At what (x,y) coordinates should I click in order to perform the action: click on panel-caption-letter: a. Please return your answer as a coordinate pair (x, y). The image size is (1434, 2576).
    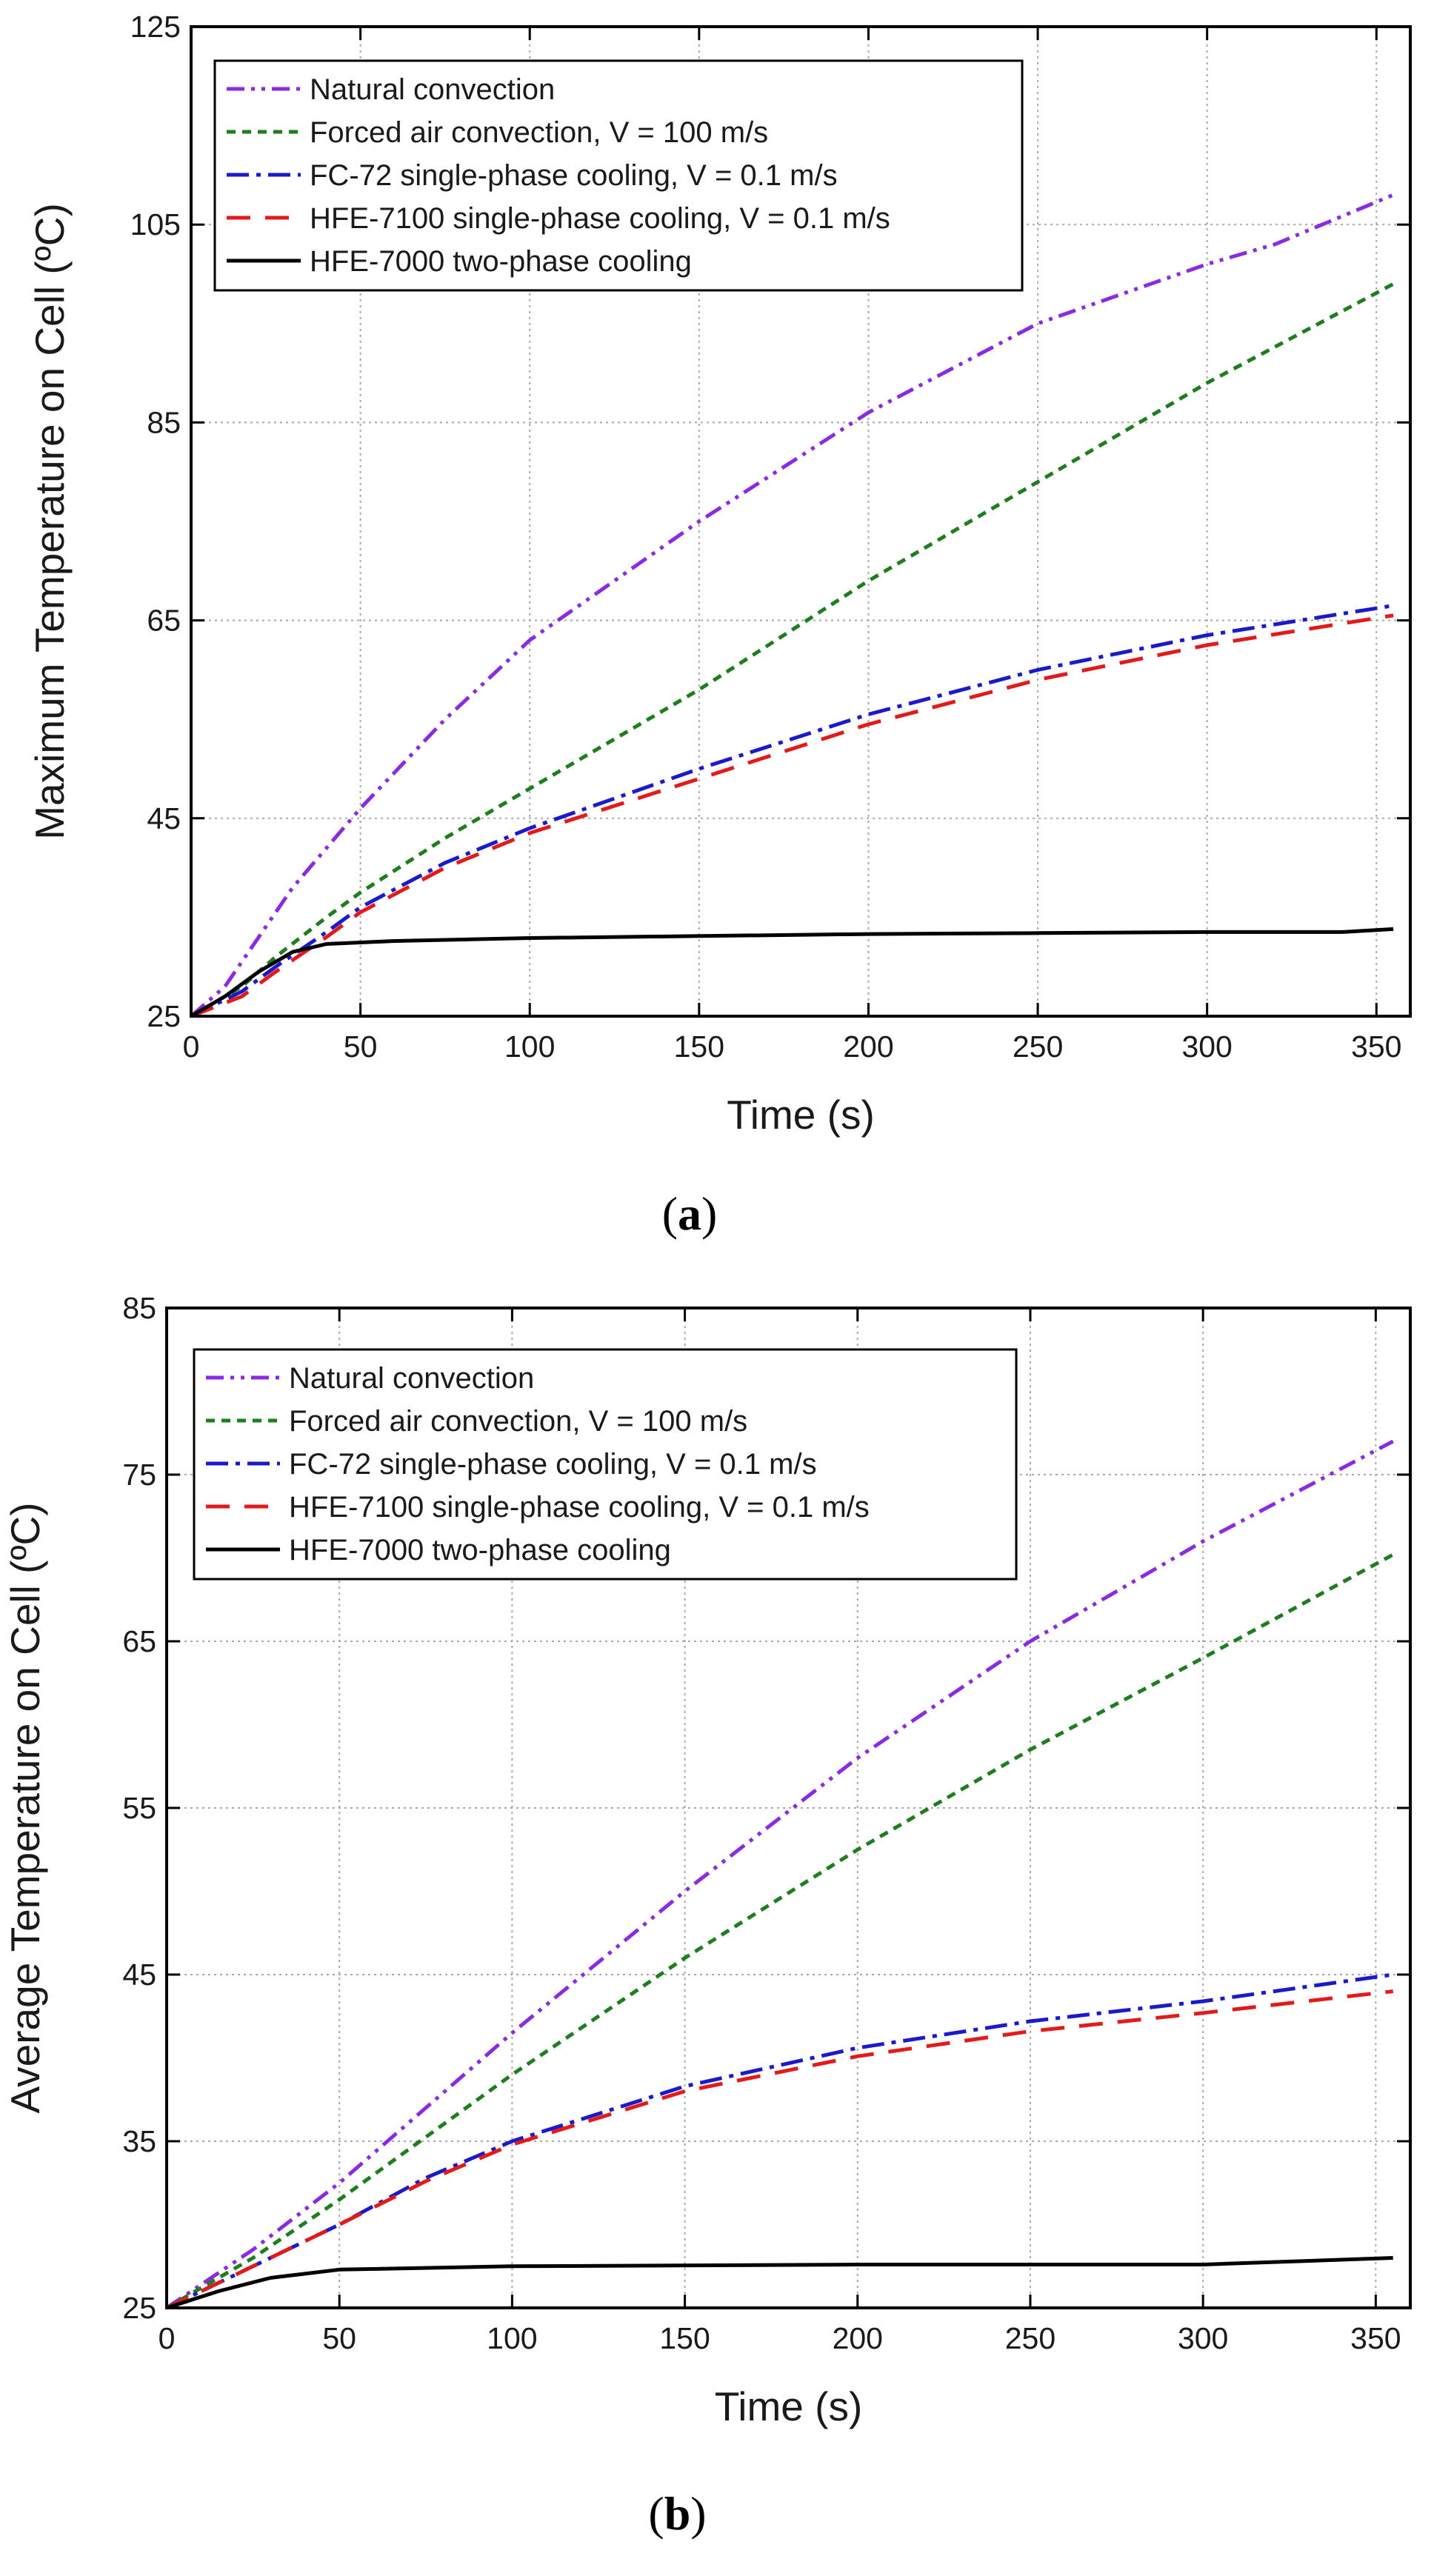
    Looking at the image, I should click on (689, 1213).